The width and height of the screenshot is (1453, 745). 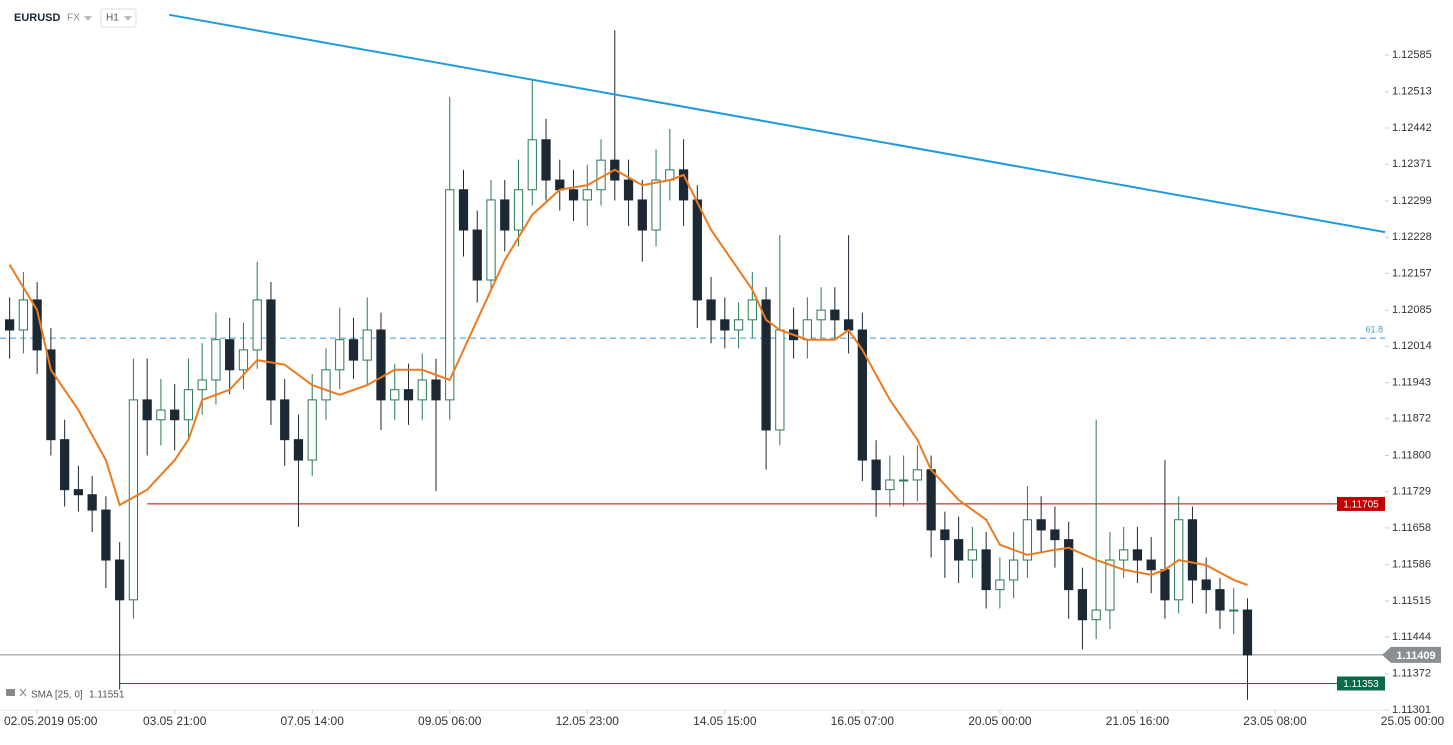 I want to click on price-tag-label: 1.11409, so click(x=1415, y=656).